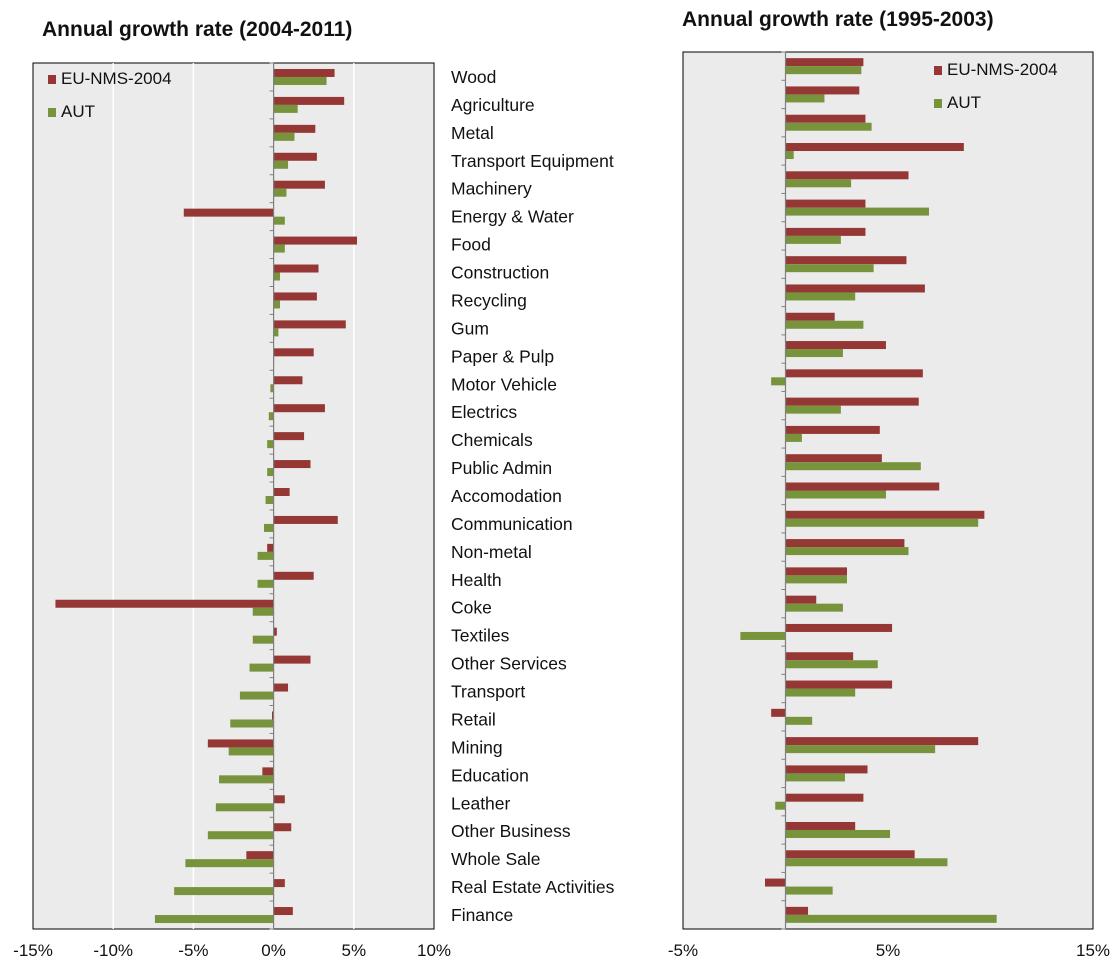 This screenshot has width=1115, height=959. Describe the element at coordinates (847, 551) in the screenshot. I see `bar-right-aut-non-metal` at that location.